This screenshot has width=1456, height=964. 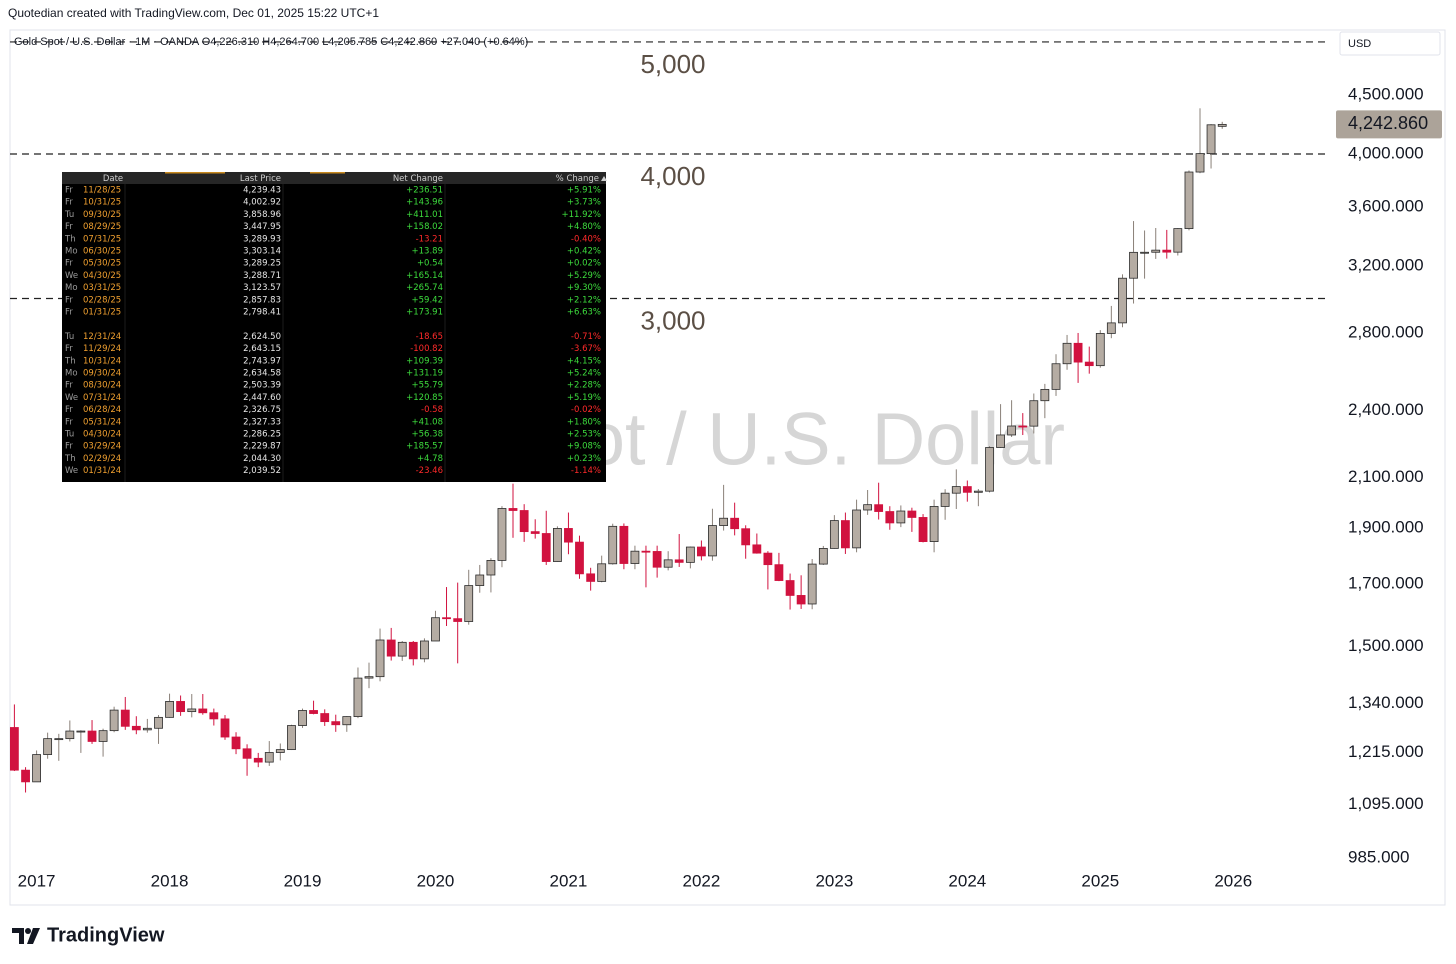 What do you see at coordinates (1386, 152) in the screenshot?
I see `y-tick-label: 4,000.000` at bounding box center [1386, 152].